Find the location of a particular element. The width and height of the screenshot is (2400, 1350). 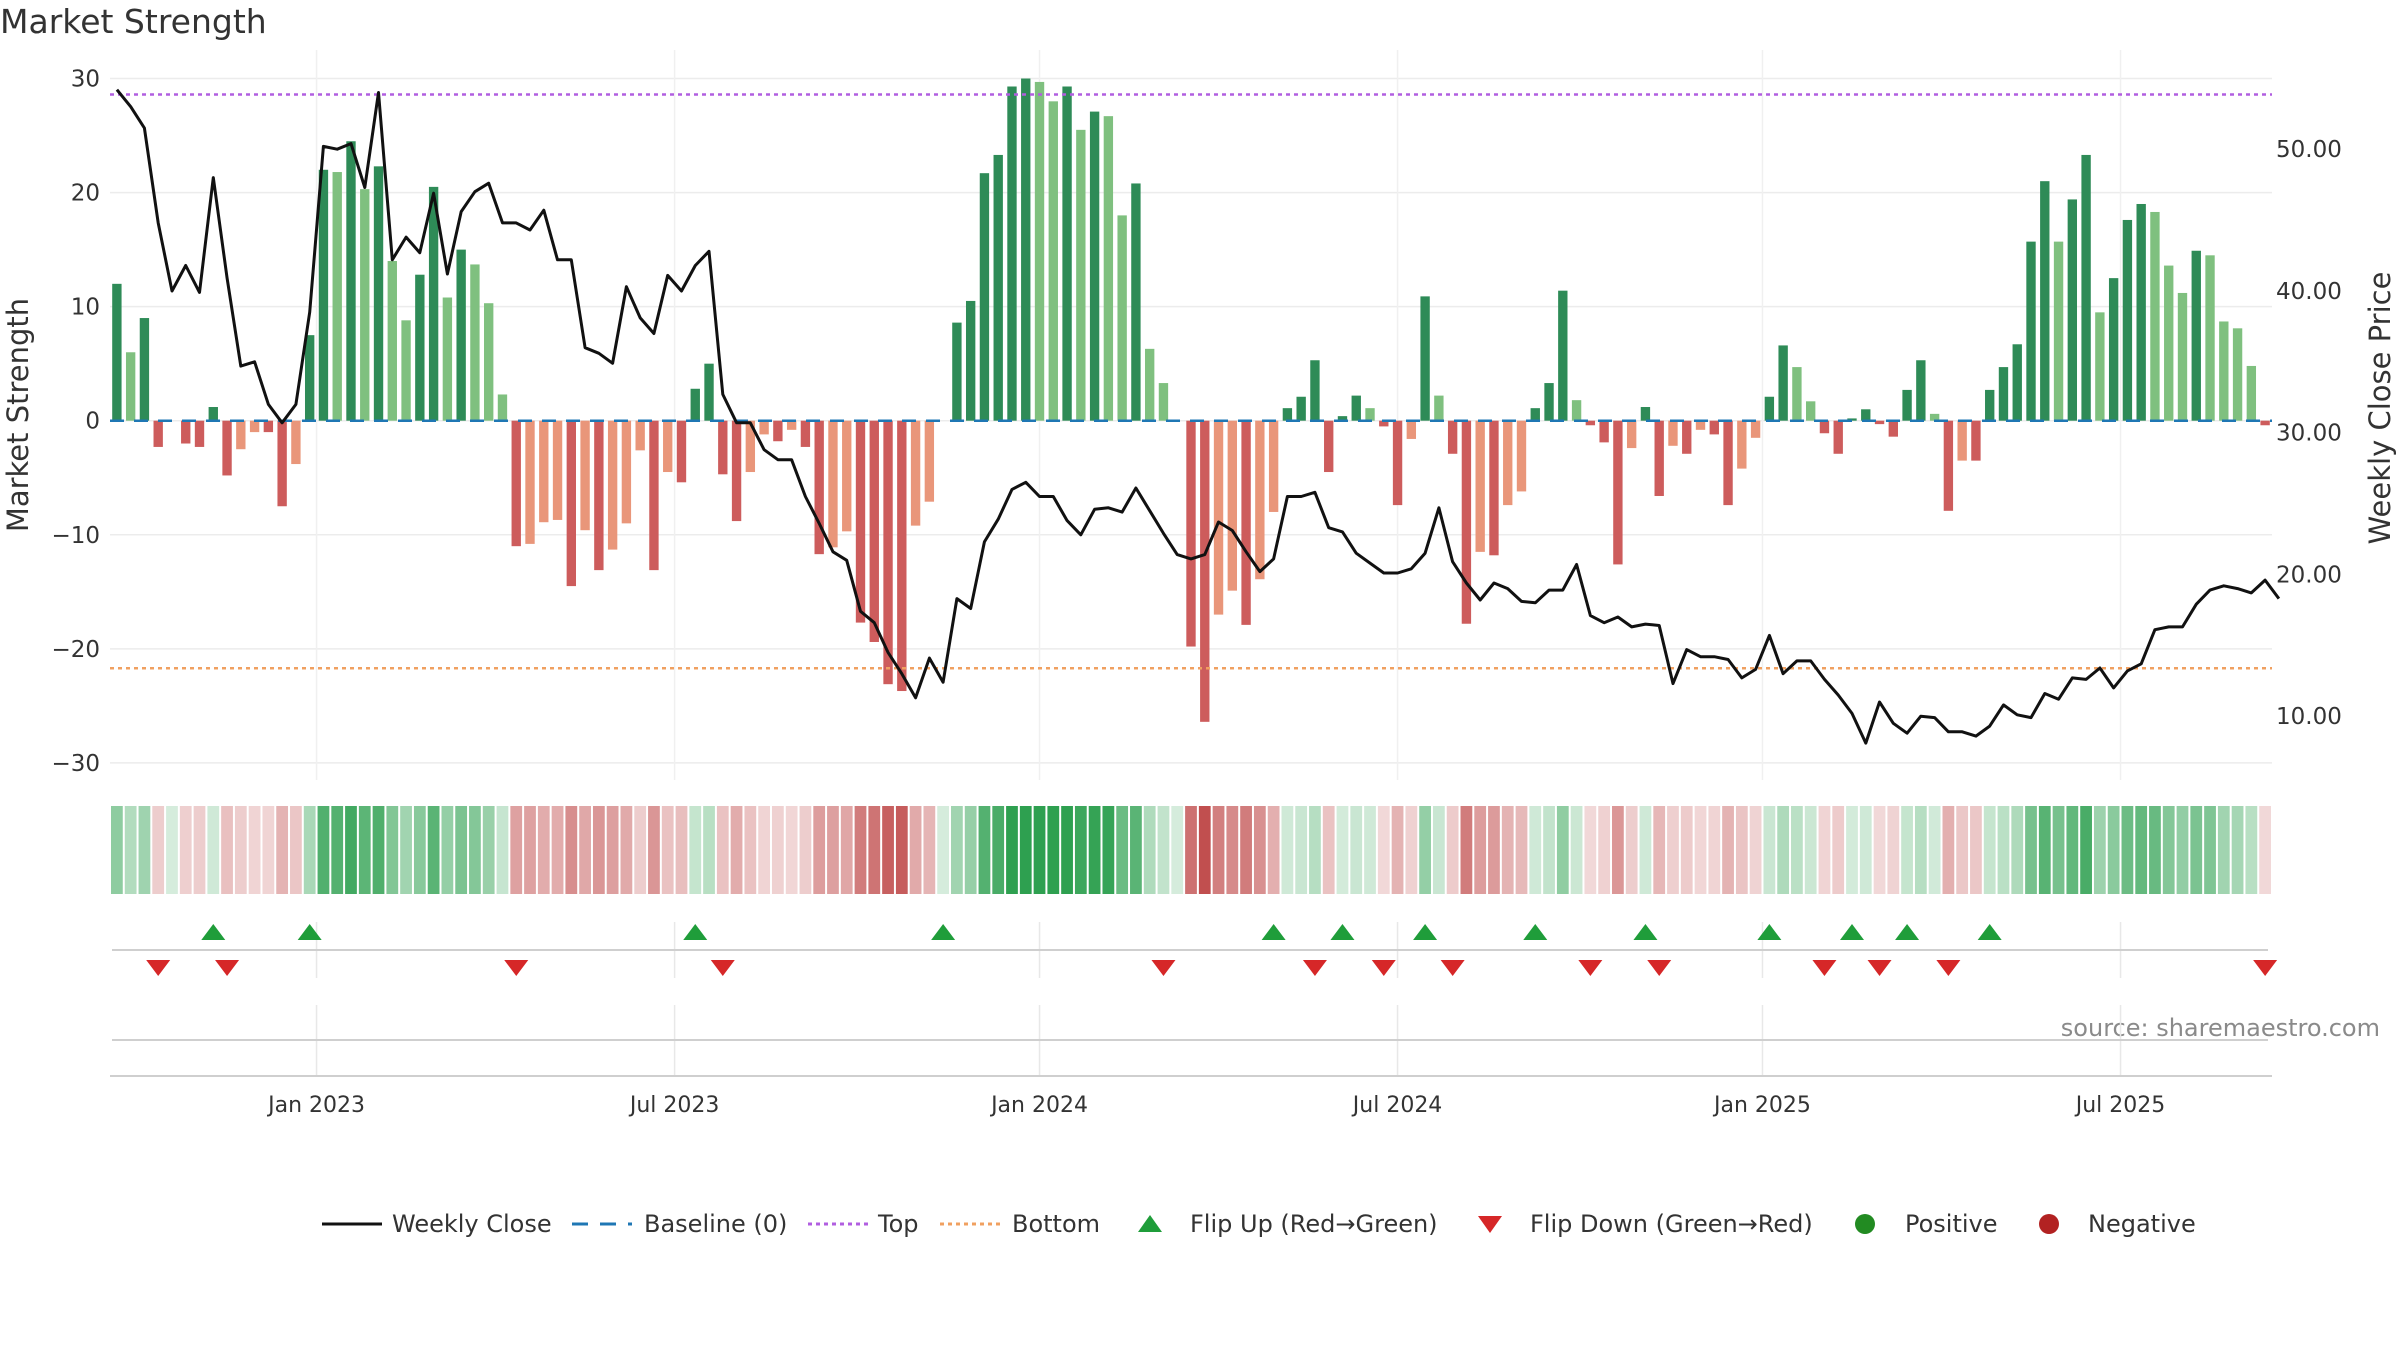

legend-label: Bottom is located at coordinates (1056, 1224).